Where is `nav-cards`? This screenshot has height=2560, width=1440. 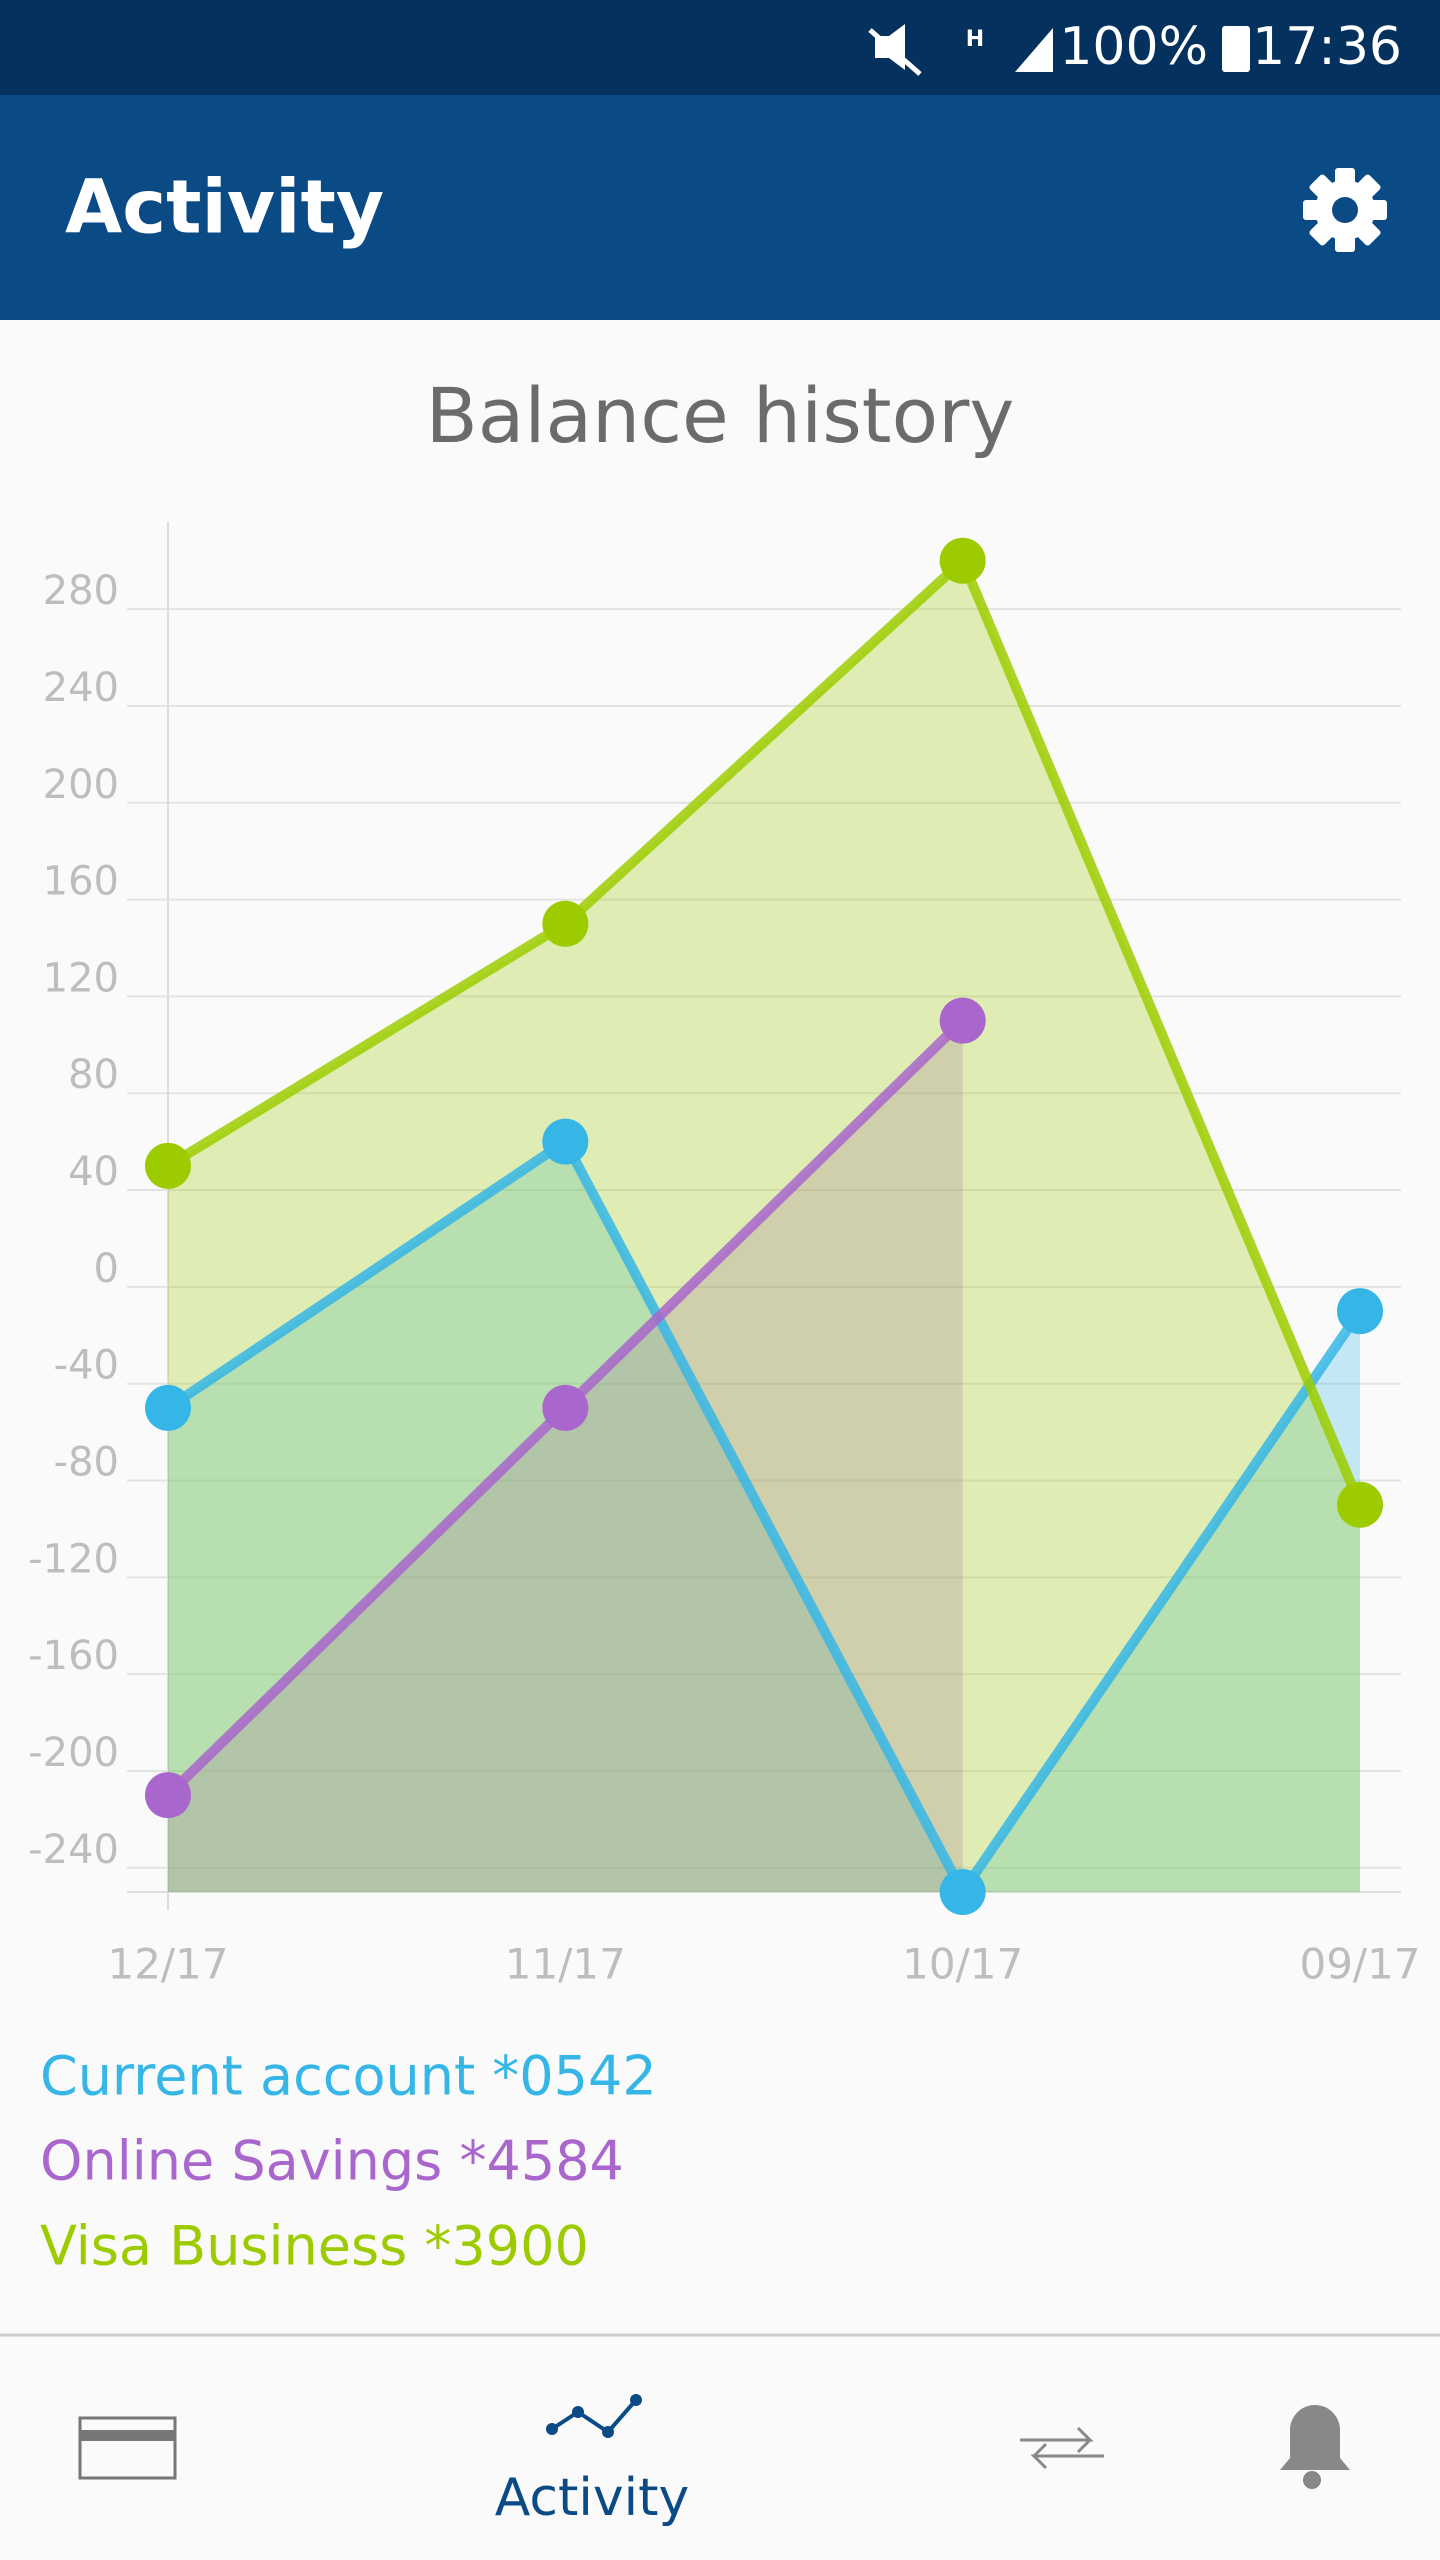 nav-cards is located at coordinates (127, 2448).